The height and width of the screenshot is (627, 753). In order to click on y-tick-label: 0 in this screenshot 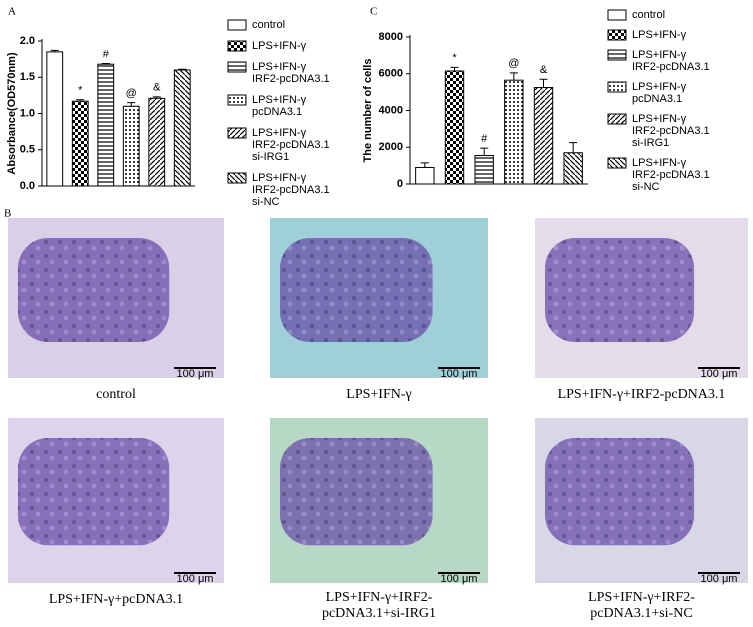, I will do `click(400, 184)`.